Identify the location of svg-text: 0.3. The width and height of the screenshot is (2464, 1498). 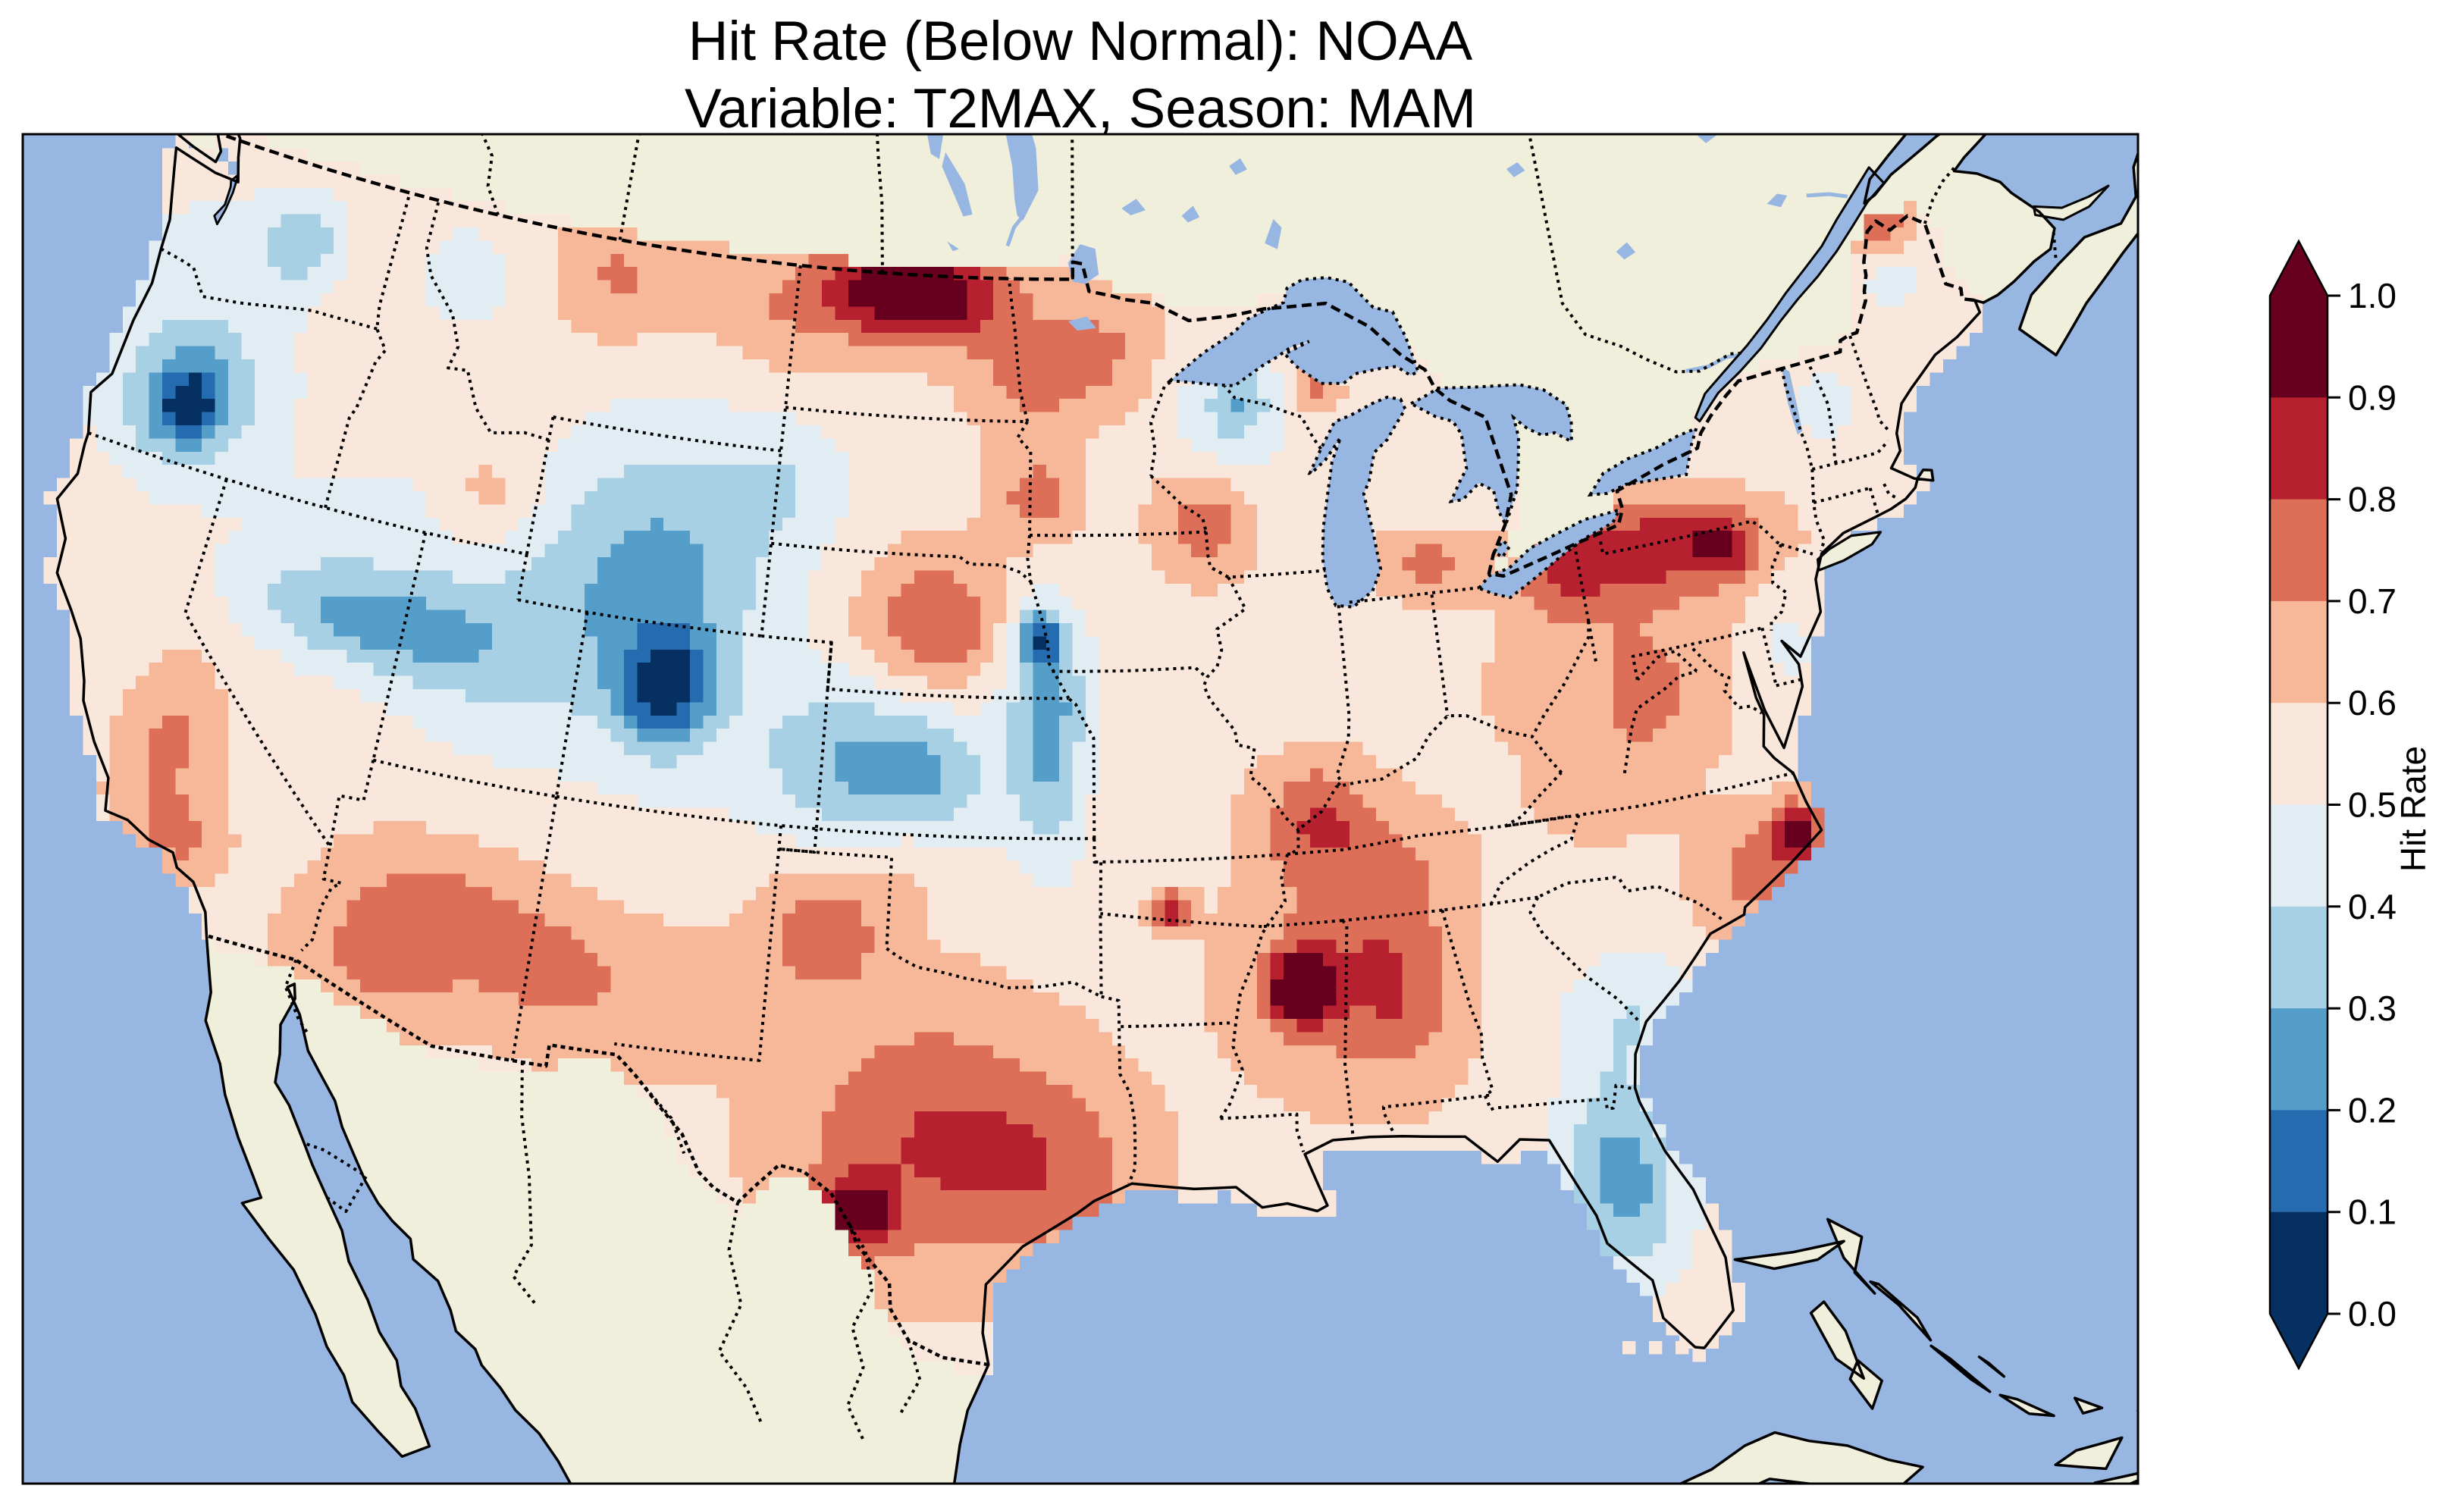
(2372, 1009).